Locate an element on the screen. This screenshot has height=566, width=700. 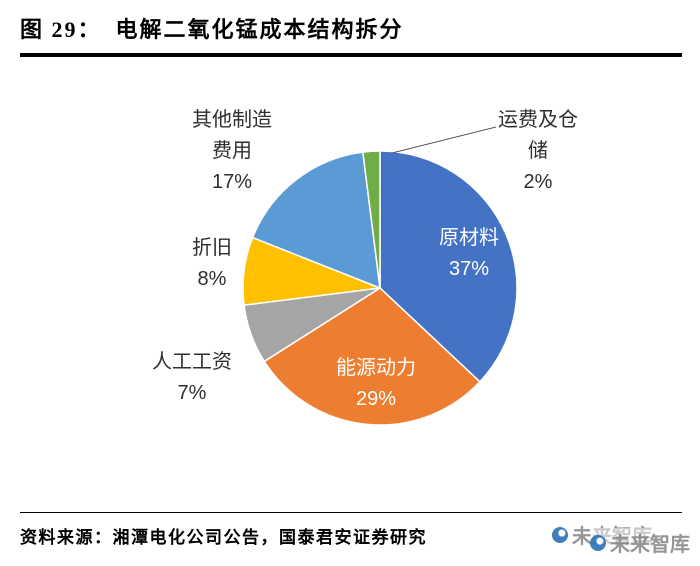
pie-label-percent: 17% is located at coordinates (232, 182).